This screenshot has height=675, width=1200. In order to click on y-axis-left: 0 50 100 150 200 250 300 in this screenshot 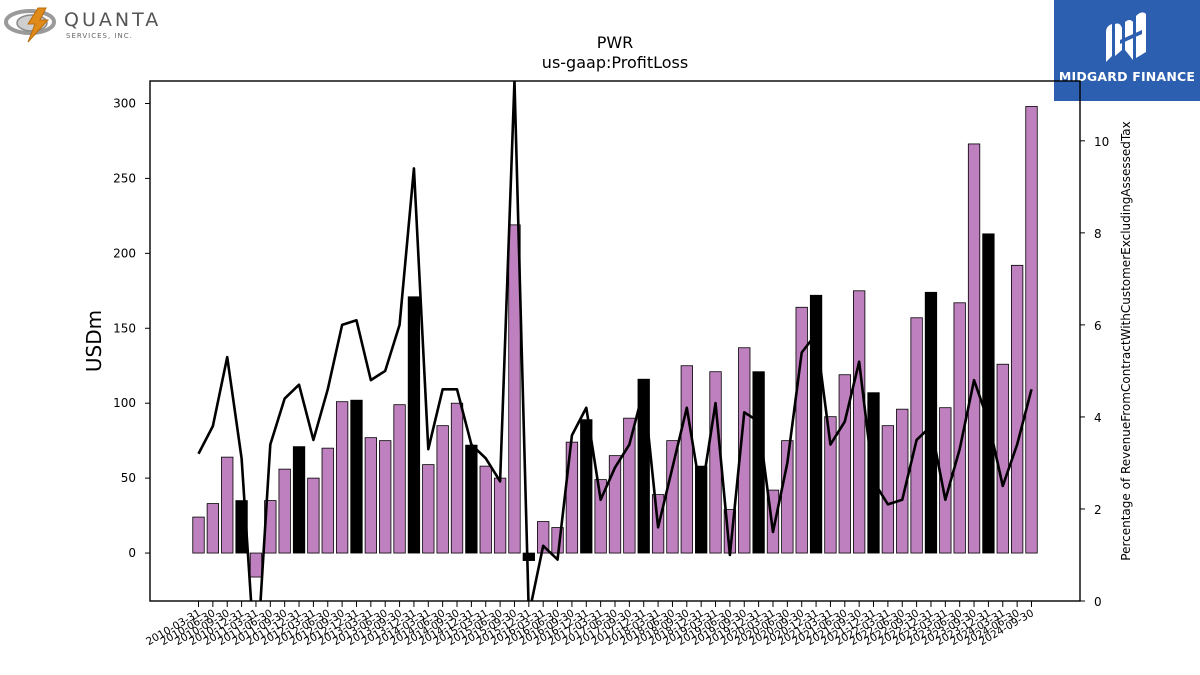, I will do `click(131, 328)`.